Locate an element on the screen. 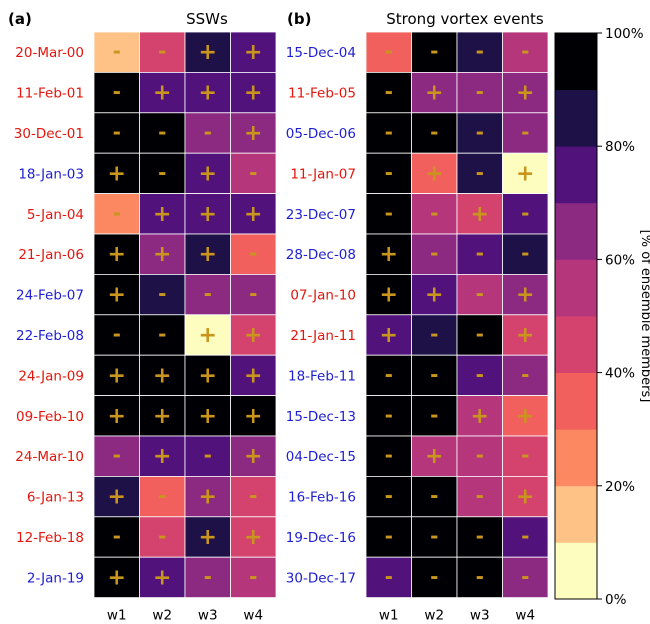  row-label: 6-Jan-13 is located at coordinates (55, 498).